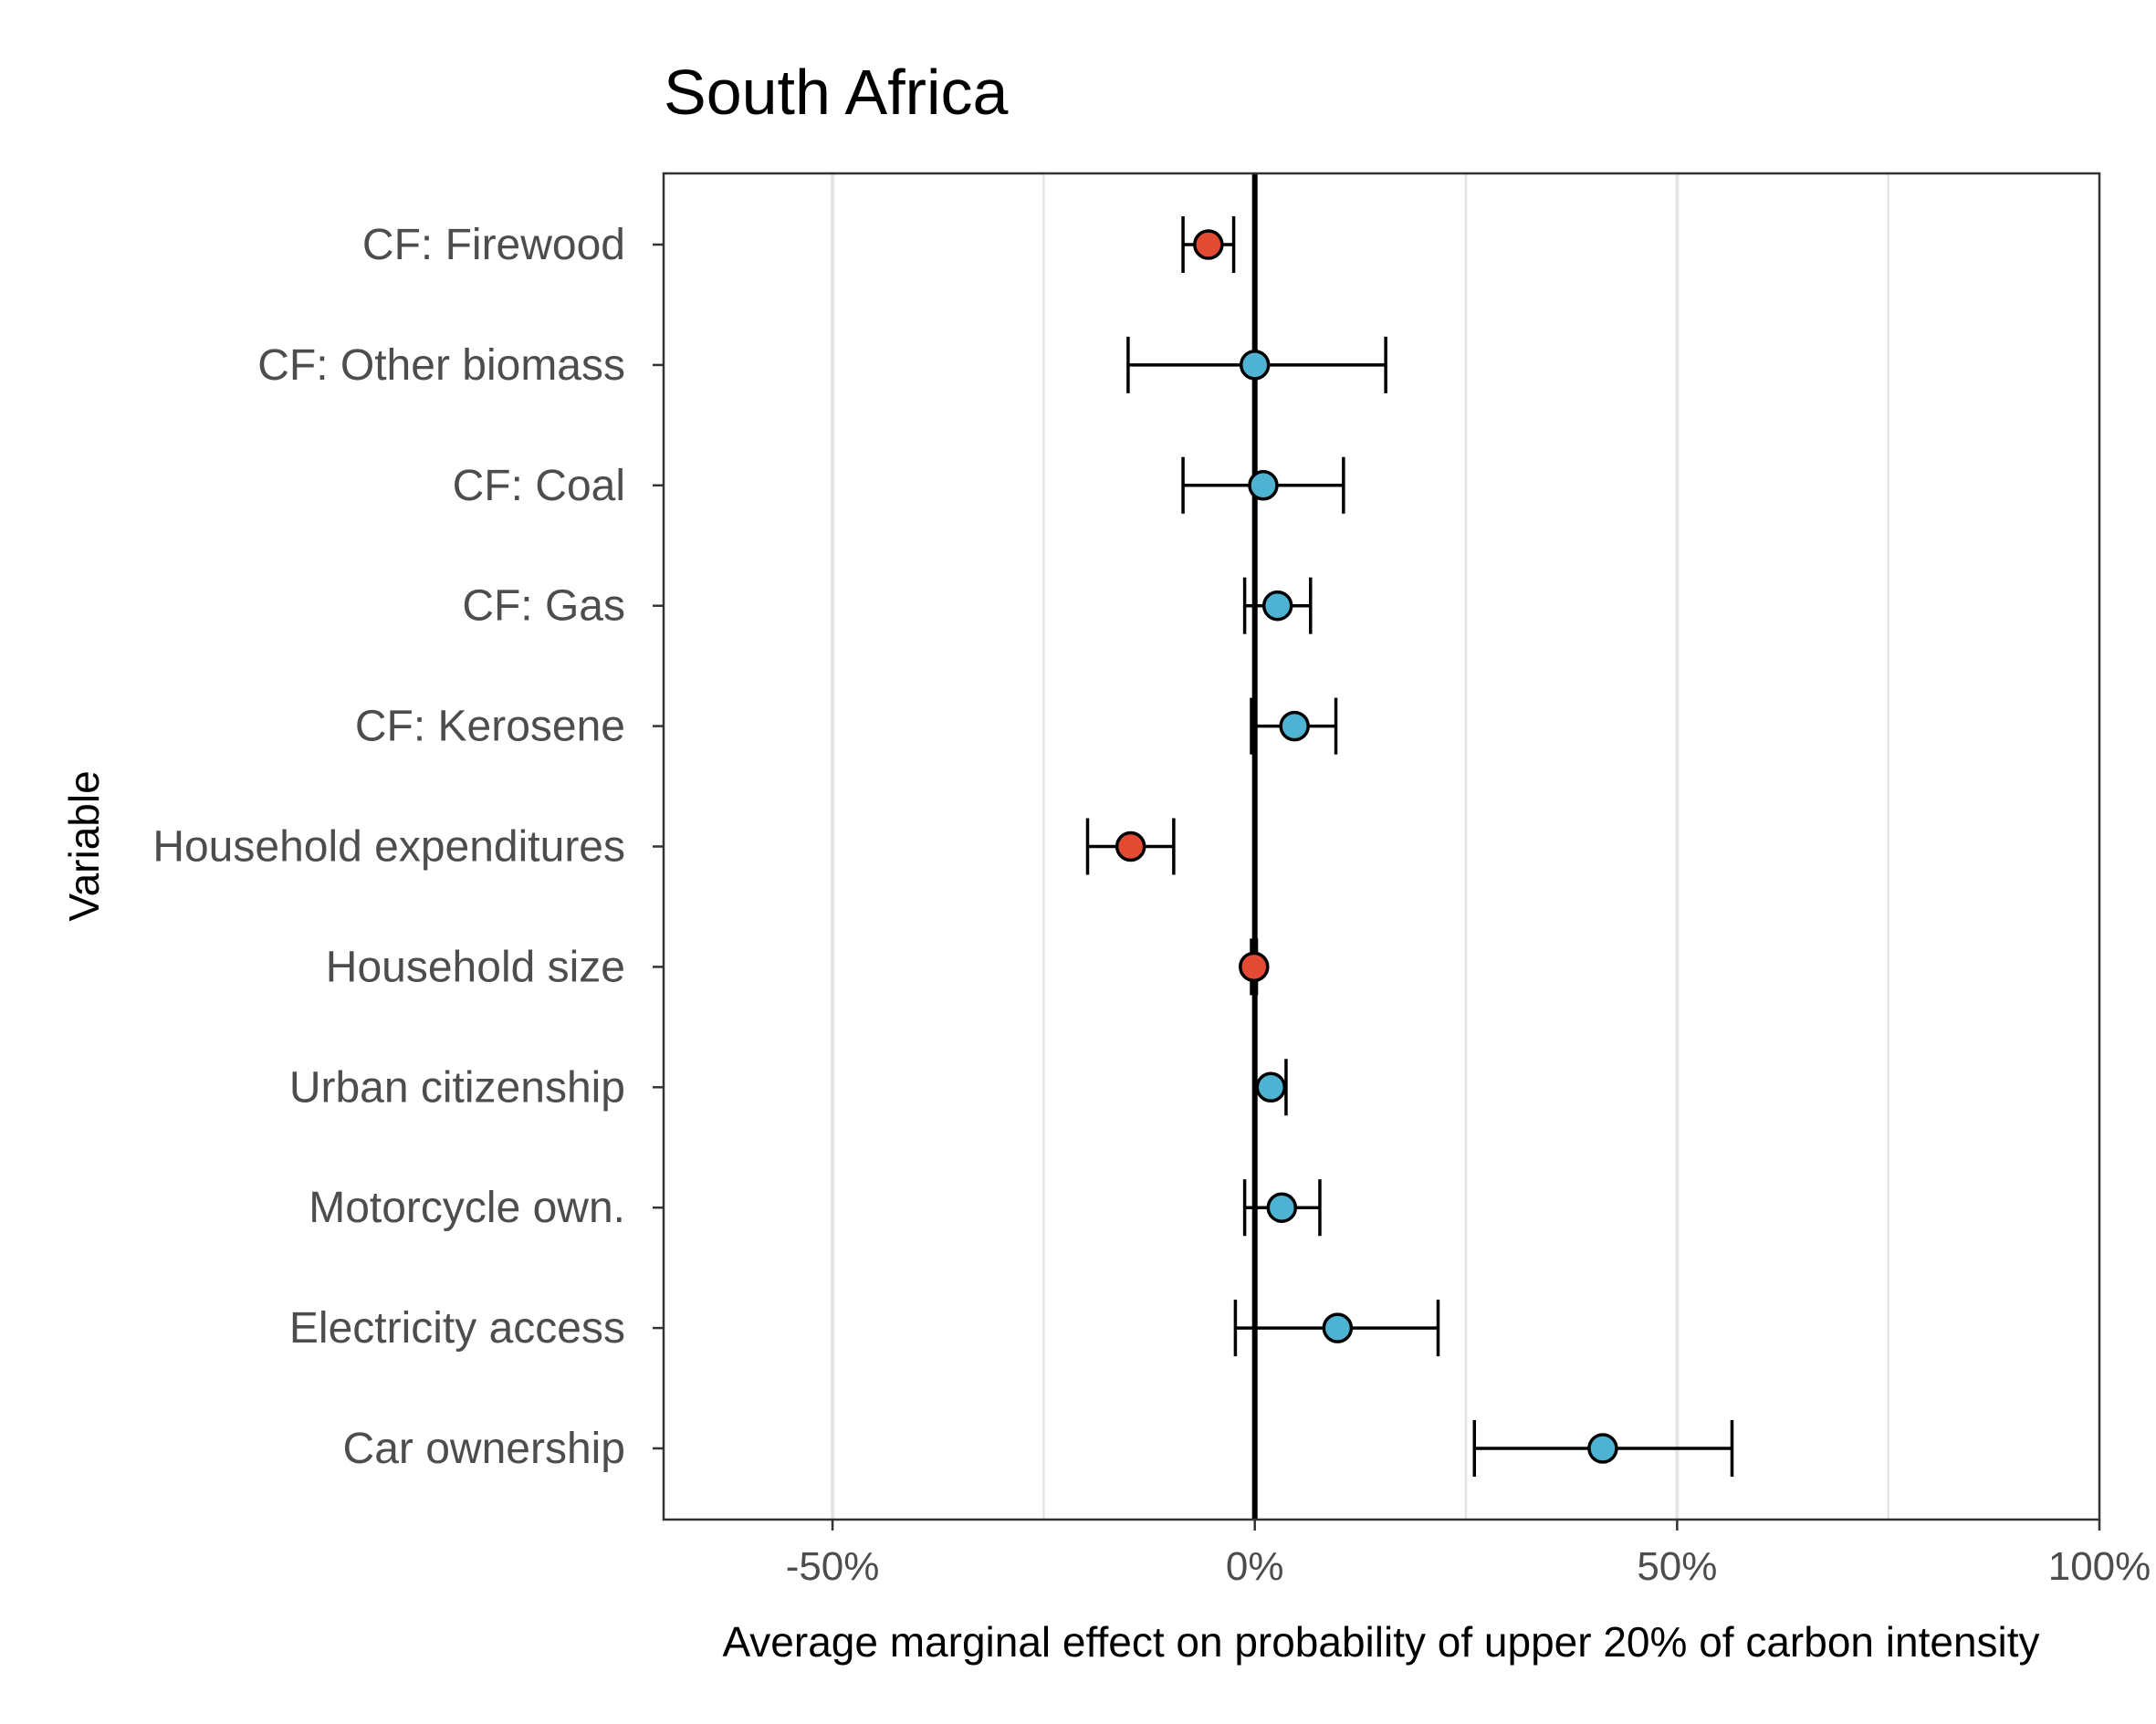 This screenshot has width=2156, height=1724. I want to click on x-tick-label: 100%, so click(2099, 1566).